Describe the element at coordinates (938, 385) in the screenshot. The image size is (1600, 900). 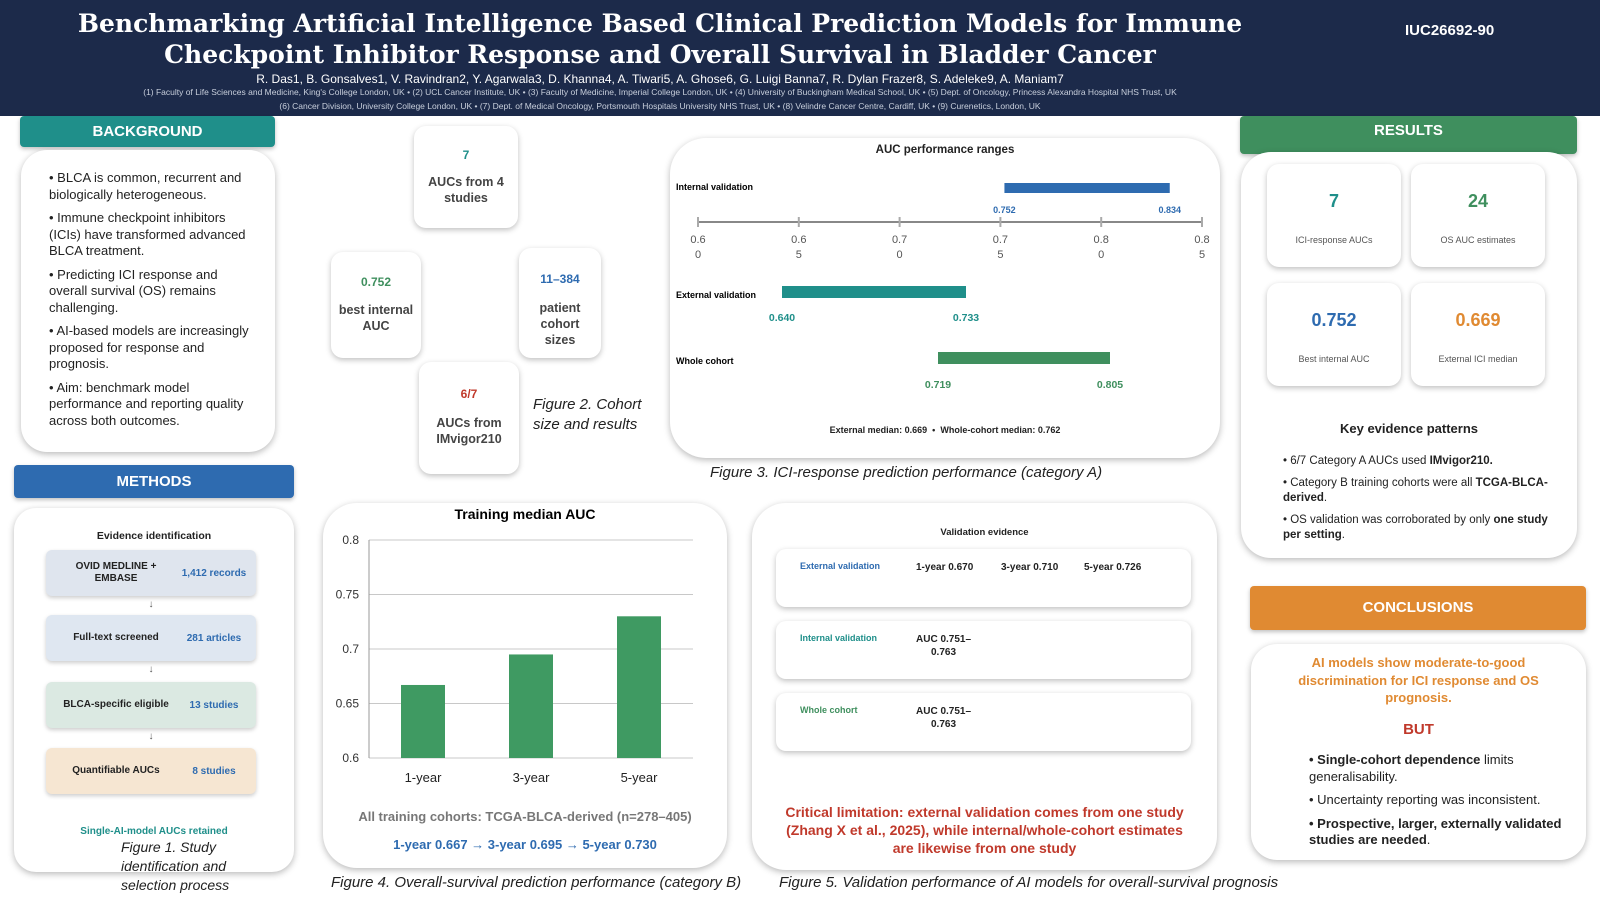
I see `whole-low-label: 0.719` at that location.